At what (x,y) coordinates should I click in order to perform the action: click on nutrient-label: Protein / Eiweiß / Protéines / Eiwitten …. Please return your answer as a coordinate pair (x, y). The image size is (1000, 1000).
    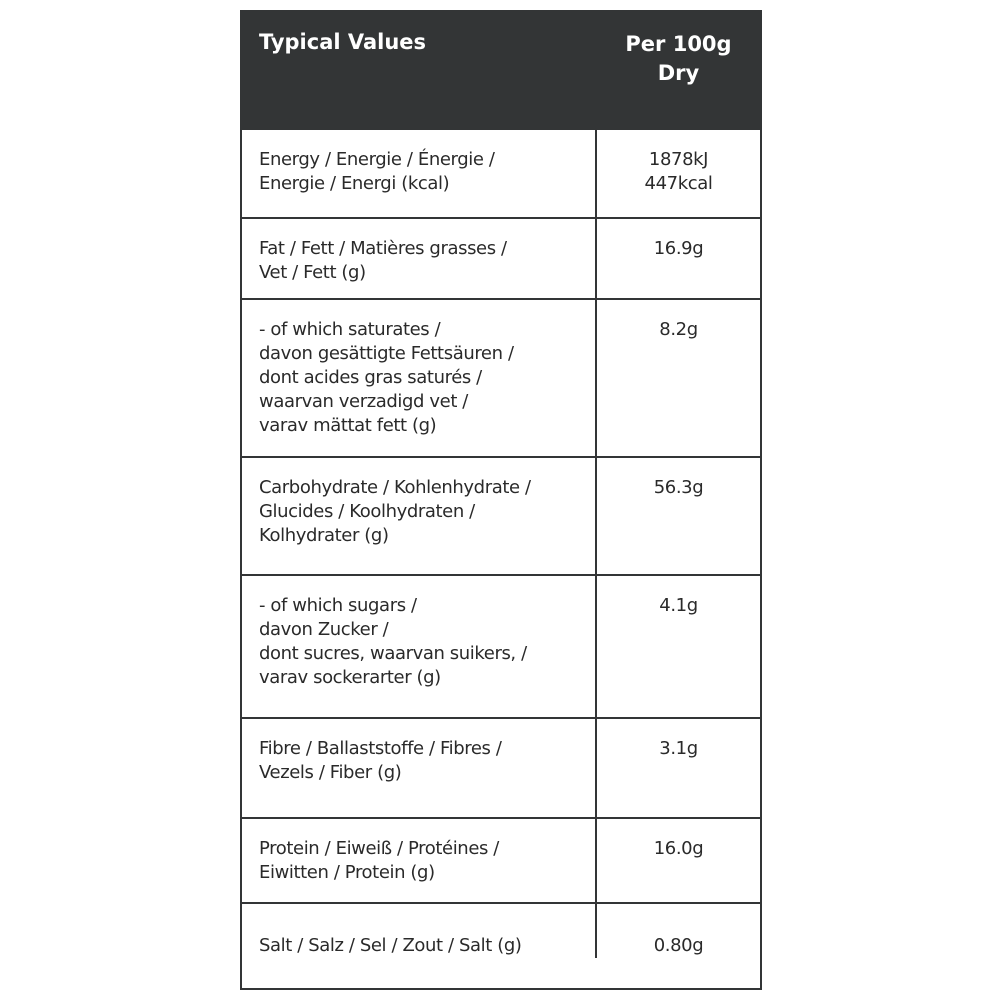
    Looking at the image, I should click on (419, 860).